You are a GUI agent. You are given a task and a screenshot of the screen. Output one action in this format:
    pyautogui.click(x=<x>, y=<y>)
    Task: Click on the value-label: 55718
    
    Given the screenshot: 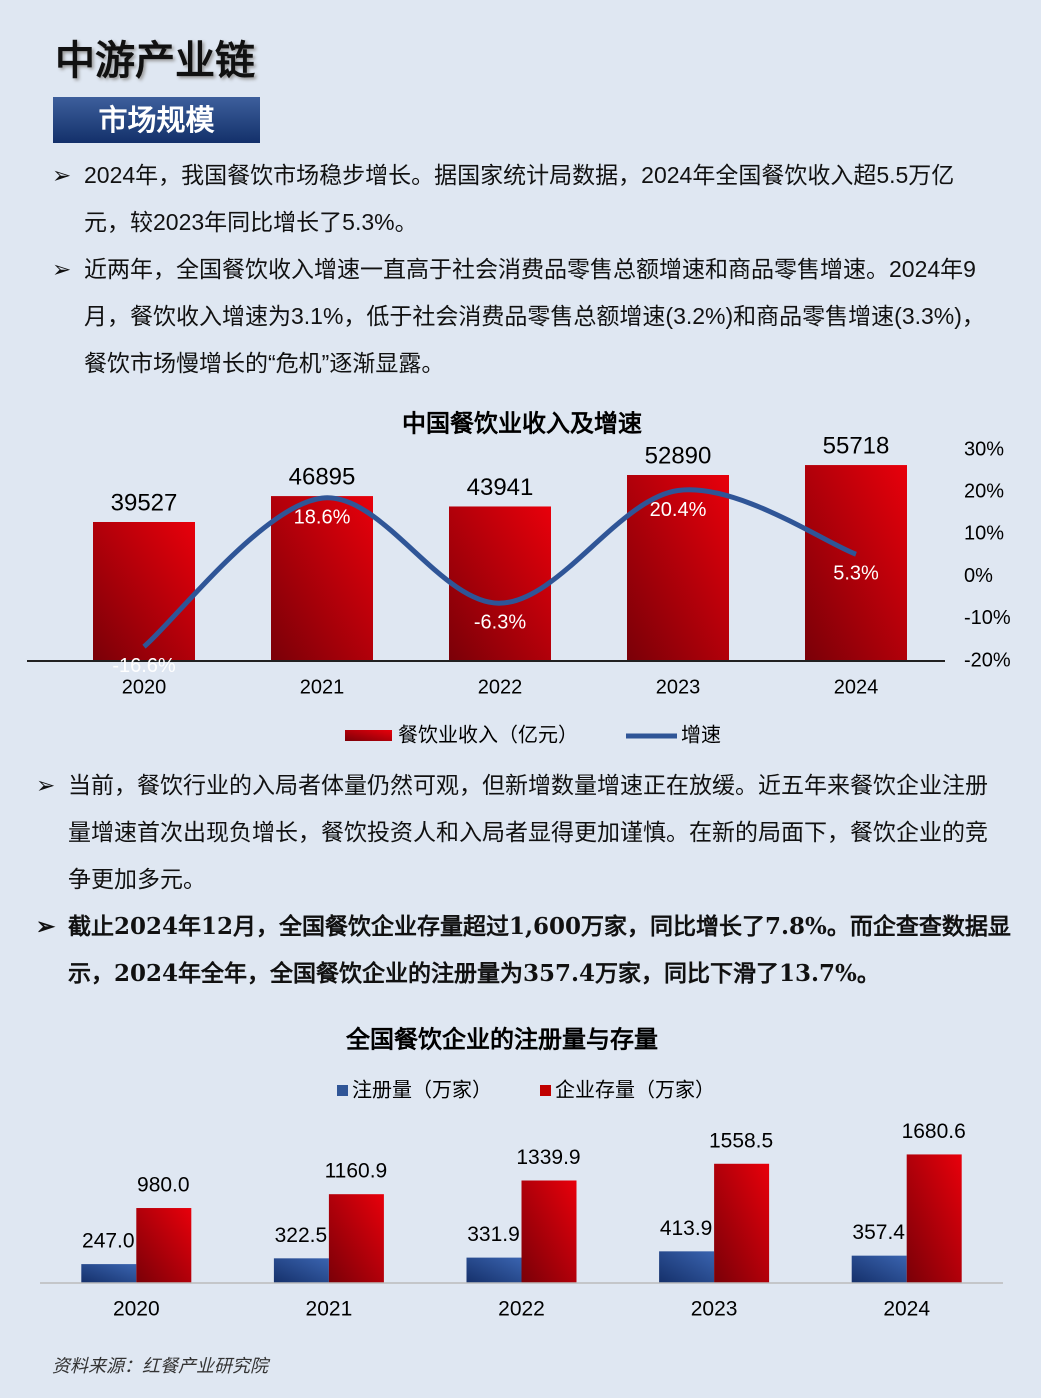 What is the action you would take?
    pyautogui.click(x=856, y=445)
    